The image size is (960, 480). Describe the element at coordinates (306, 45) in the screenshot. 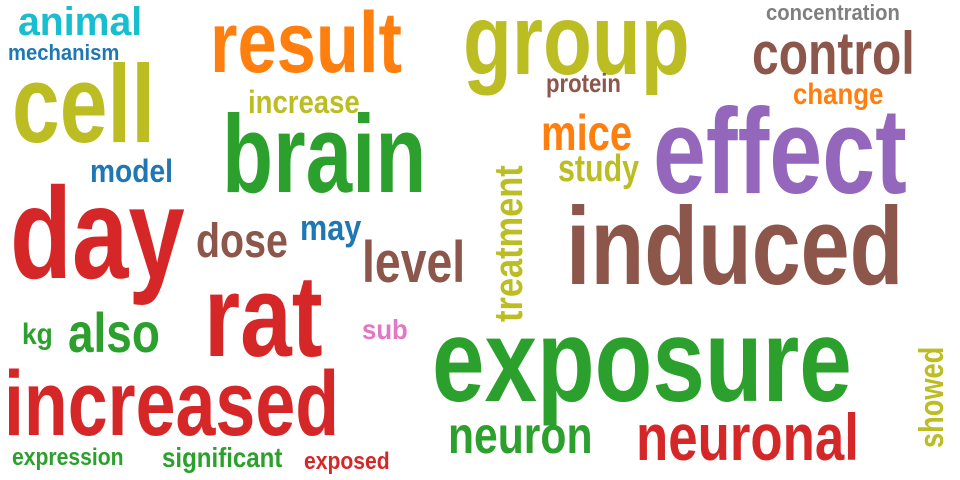

I see `word-result: result` at that location.